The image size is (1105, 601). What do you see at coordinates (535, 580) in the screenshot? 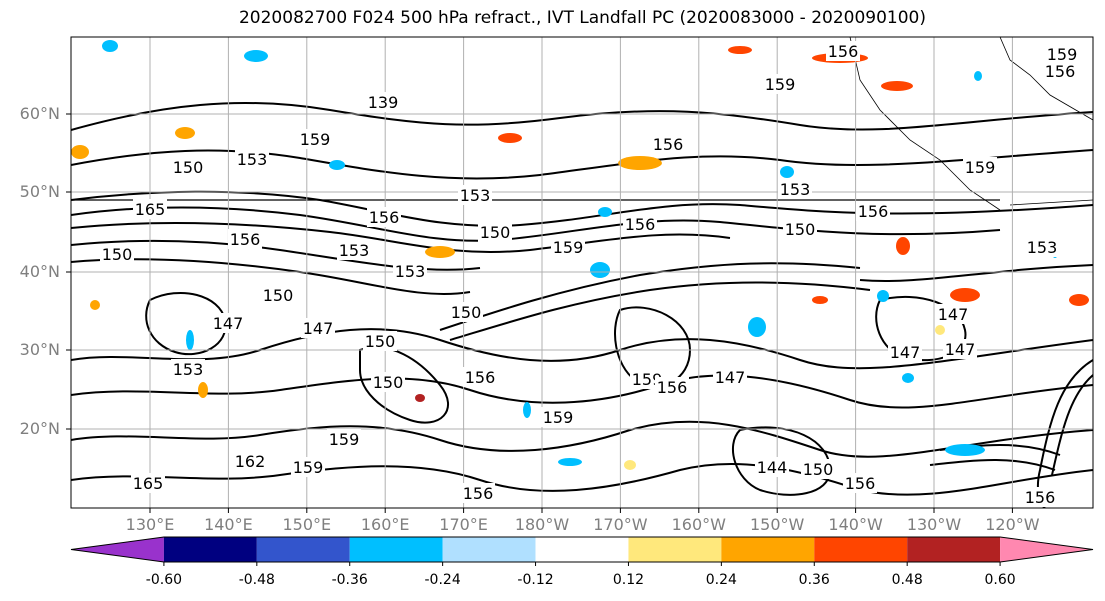
I see `colorbar-tick-label: -0.12` at bounding box center [535, 580].